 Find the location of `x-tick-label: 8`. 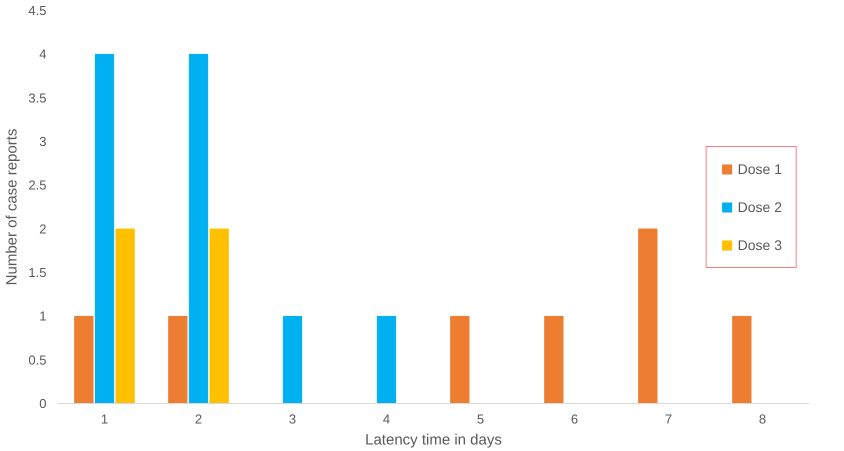

x-tick-label: 8 is located at coordinates (762, 419).